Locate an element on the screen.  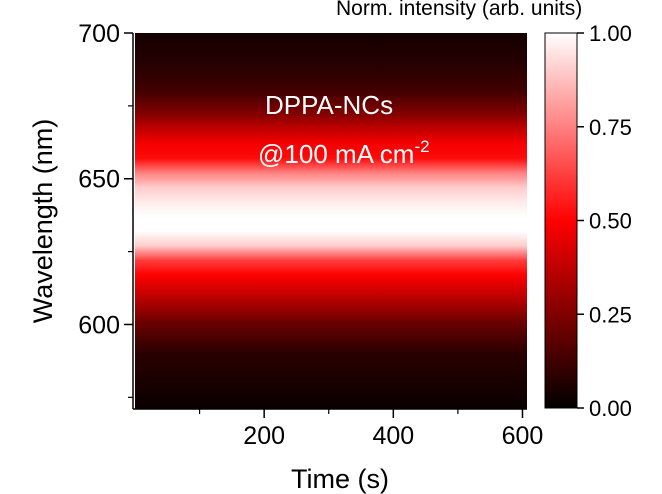
current-density-exponent: -2 is located at coordinates (421, 146).